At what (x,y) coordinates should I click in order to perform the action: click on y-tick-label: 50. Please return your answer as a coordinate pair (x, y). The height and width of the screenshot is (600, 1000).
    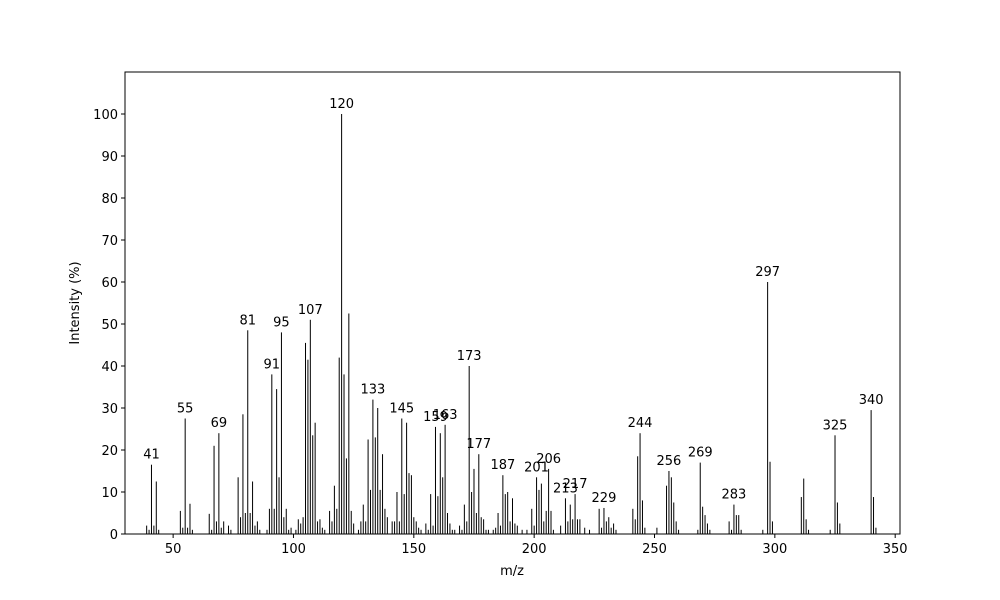
    Looking at the image, I should click on (109, 325).